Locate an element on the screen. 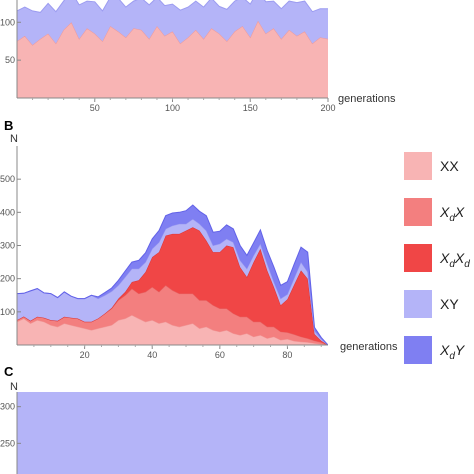  y-tick-label: 250 is located at coordinates (7, 443).